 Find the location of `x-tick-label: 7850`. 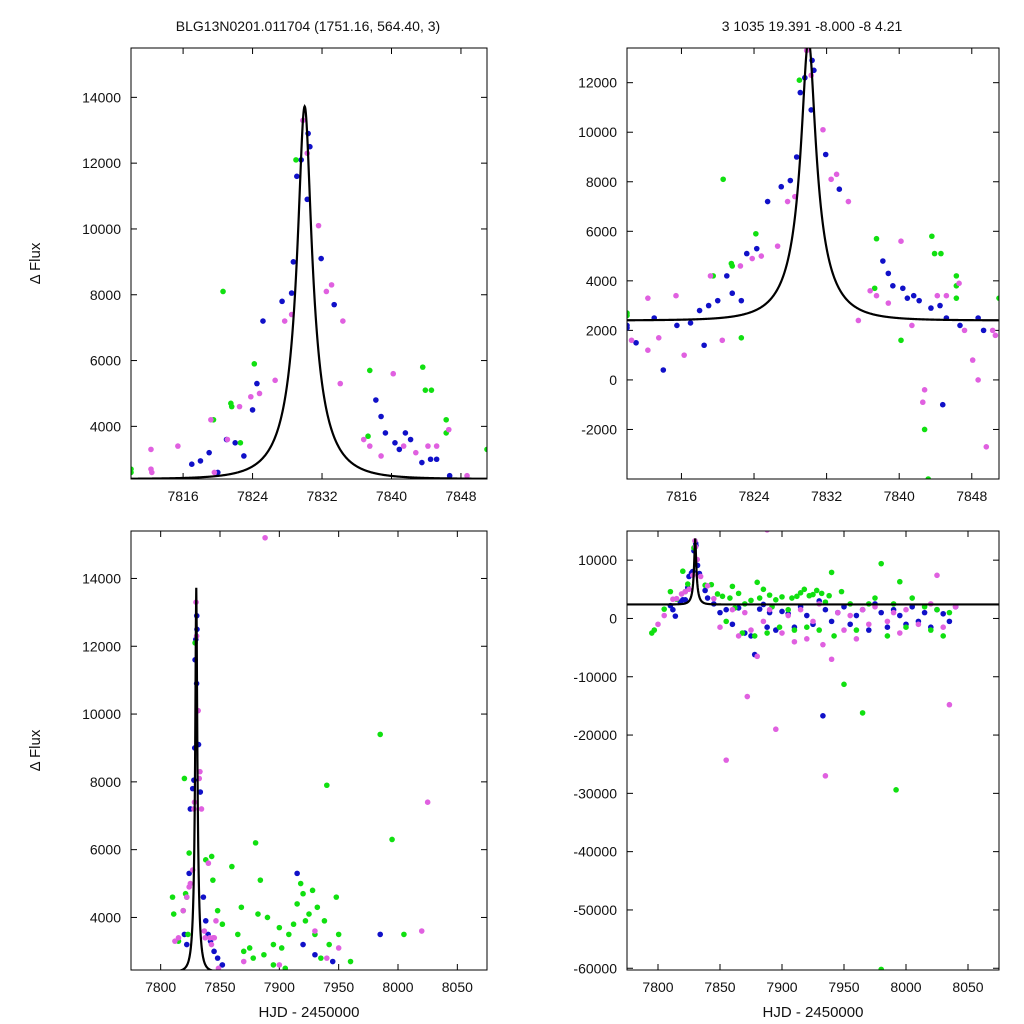

x-tick-label: 7850 is located at coordinates (719, 987).